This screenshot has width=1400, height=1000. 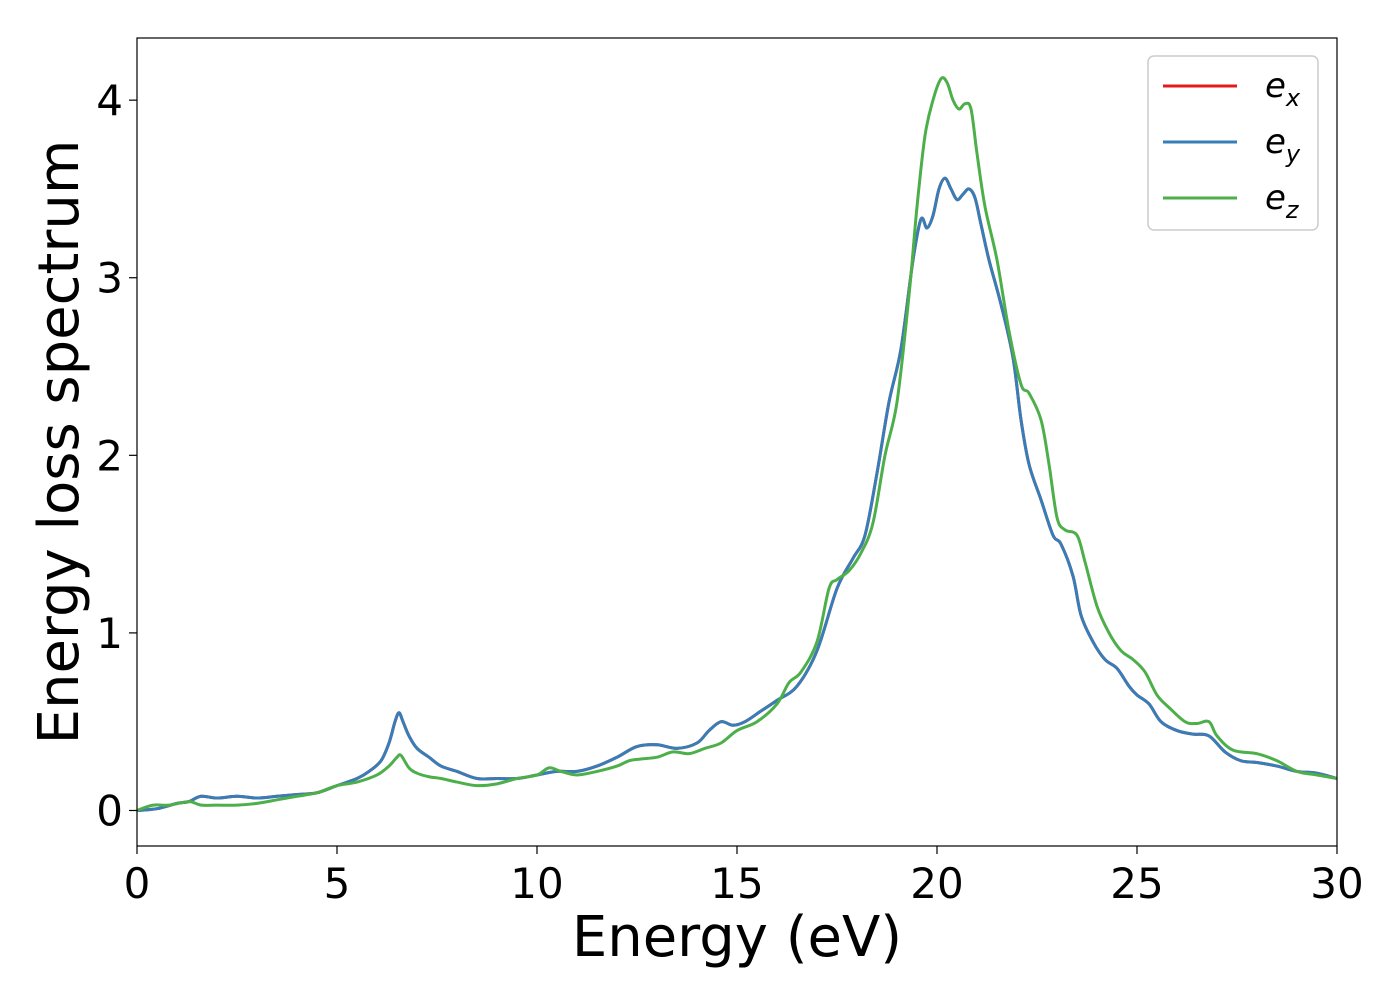 What do you see at coordinates (1282, 201) in the screenshot?
I see `legend-label: ez` at bounding box center [1282, 201].